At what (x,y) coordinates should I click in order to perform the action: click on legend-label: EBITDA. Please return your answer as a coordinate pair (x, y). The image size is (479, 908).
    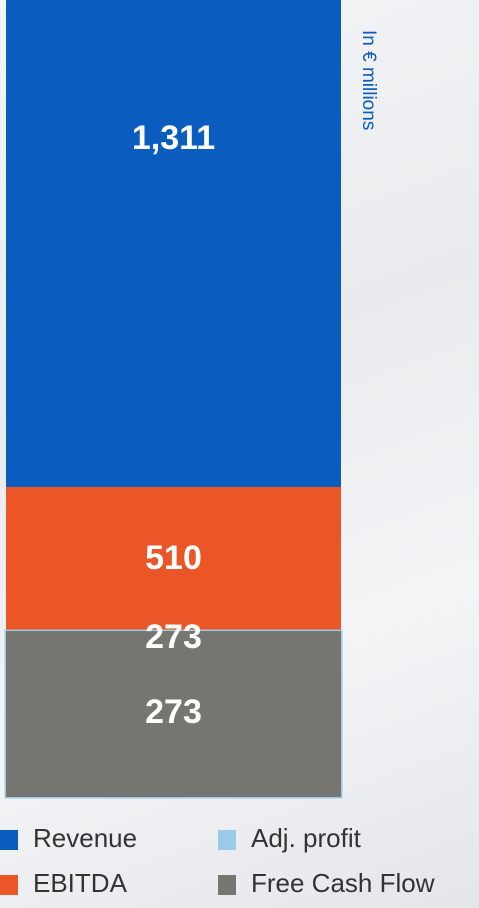
    Looking at the image, I should click on (80, 883).